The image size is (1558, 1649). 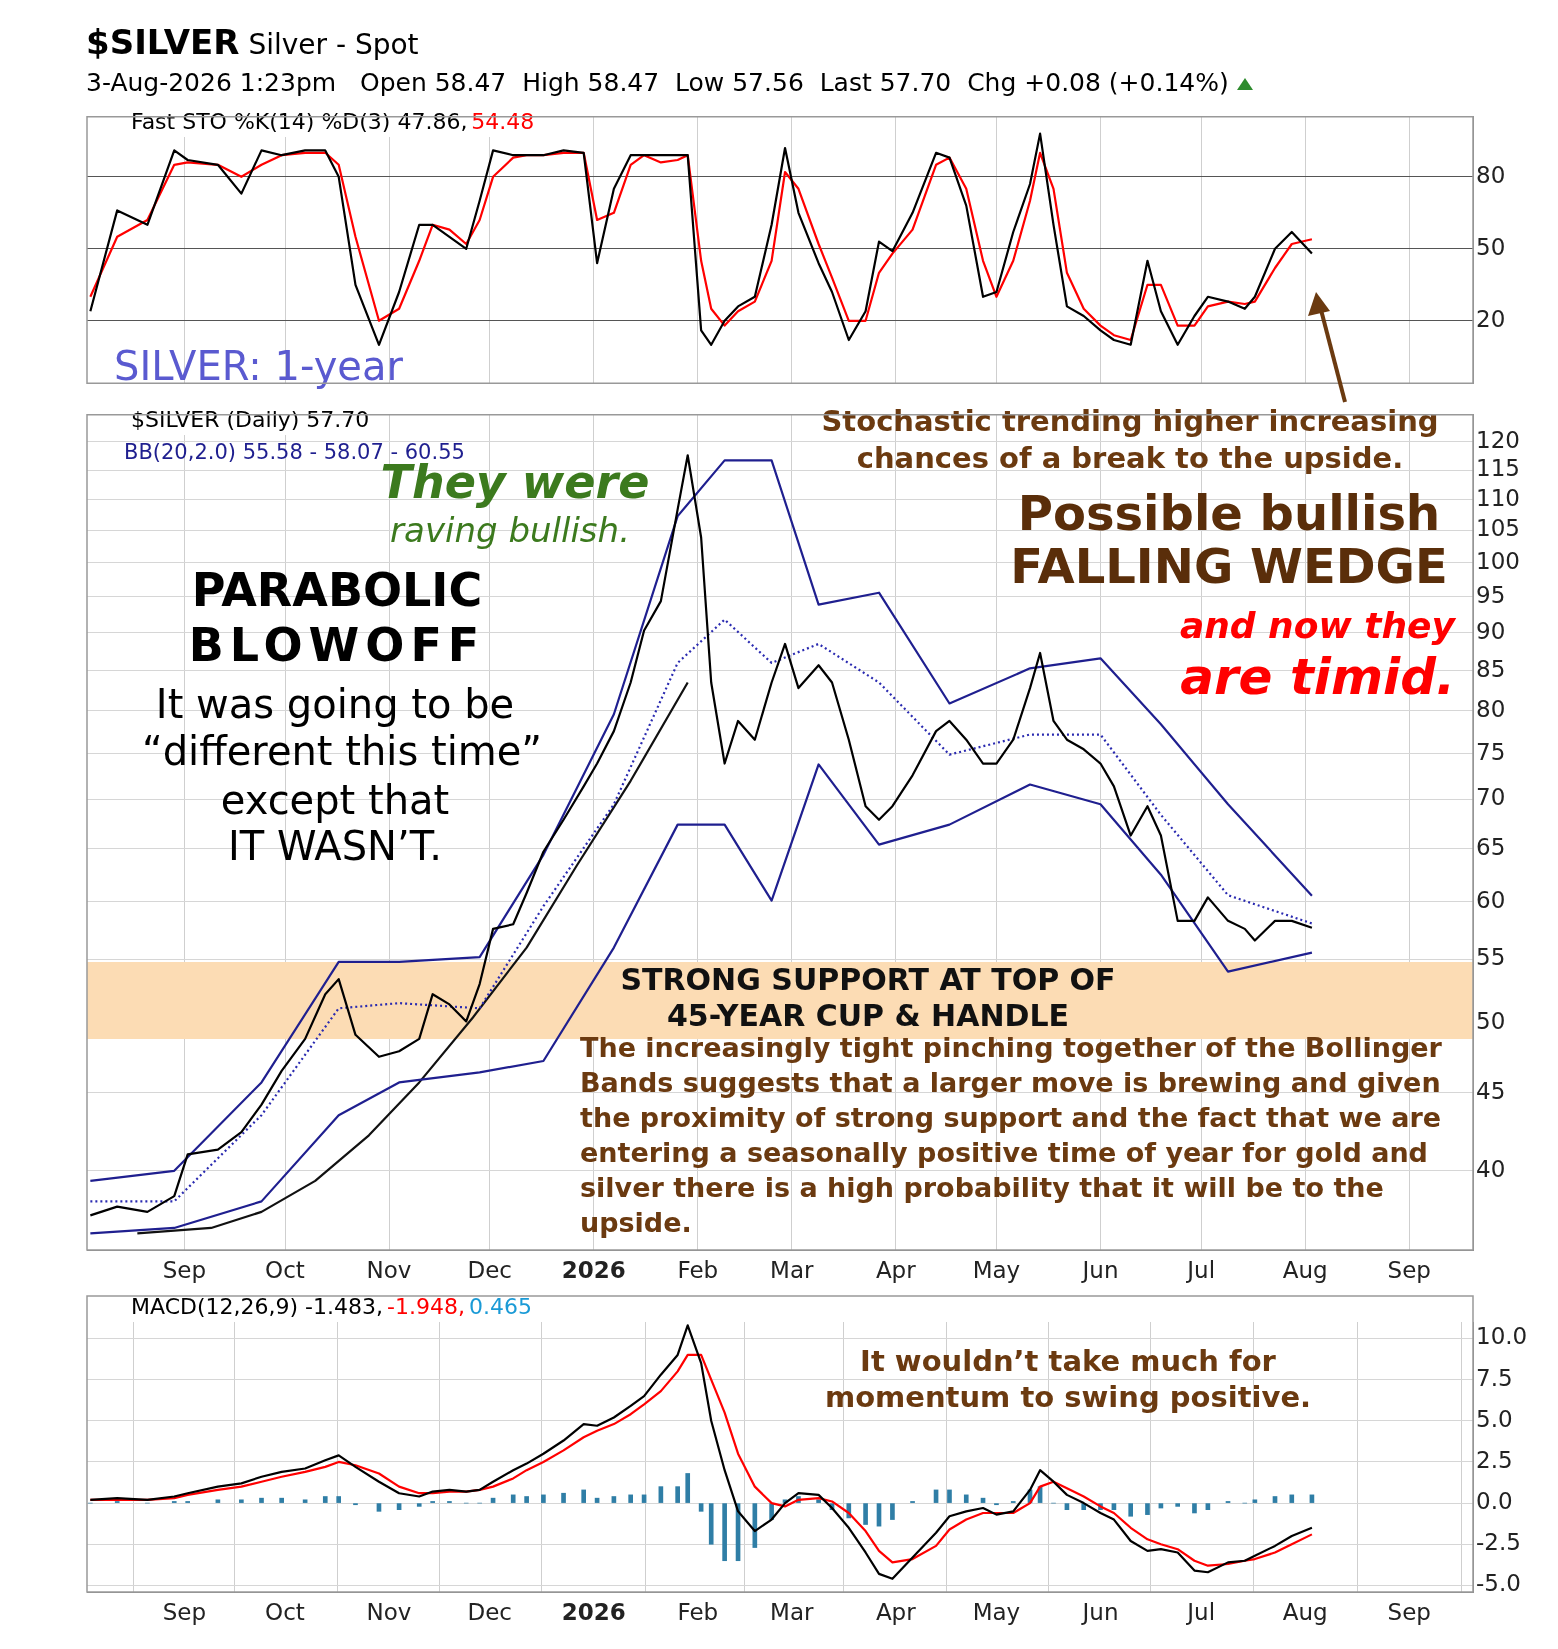 What do you see at coordinates (1068, 1396) in the screenshot?
I see `annotation: momentum to swing positive.` at bounding box center [1068, 1396].